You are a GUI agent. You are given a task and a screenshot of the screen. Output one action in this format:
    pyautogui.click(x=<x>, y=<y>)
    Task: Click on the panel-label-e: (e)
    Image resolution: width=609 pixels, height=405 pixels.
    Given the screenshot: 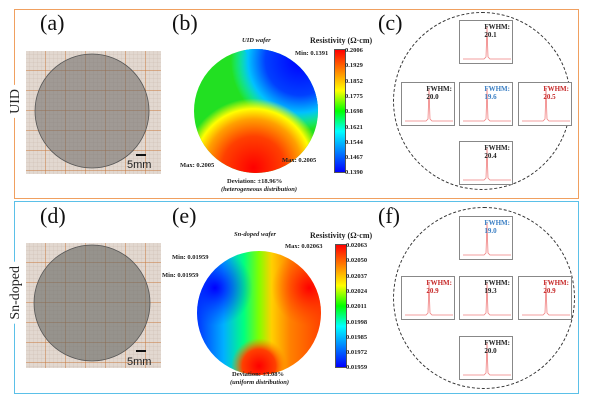 What is the action you would take?
    pyautogui.click(x=184, y=215)
    